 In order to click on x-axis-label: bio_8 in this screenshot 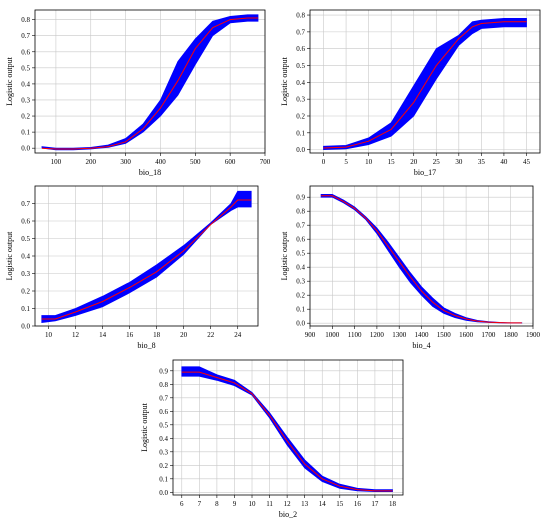, I will do `click(146, 345)`.